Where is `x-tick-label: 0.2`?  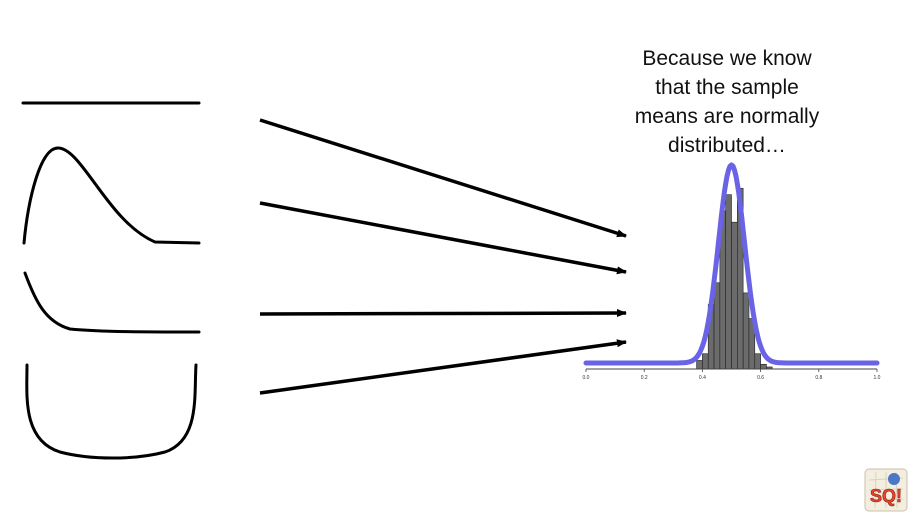 x-tick-label: 0.2 is located at coordinates (644, 378).